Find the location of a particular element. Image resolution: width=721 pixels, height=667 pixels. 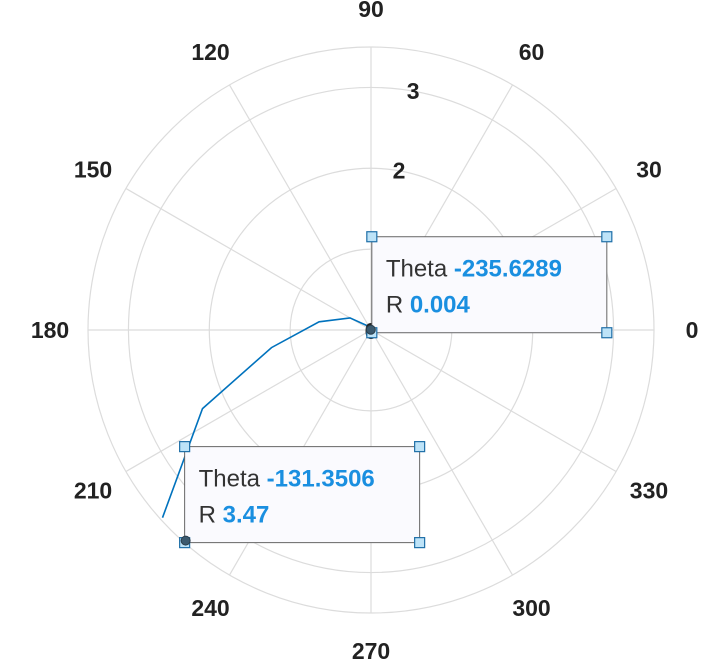

angle-tick-label: 270 is located at coordinates (371, 651).